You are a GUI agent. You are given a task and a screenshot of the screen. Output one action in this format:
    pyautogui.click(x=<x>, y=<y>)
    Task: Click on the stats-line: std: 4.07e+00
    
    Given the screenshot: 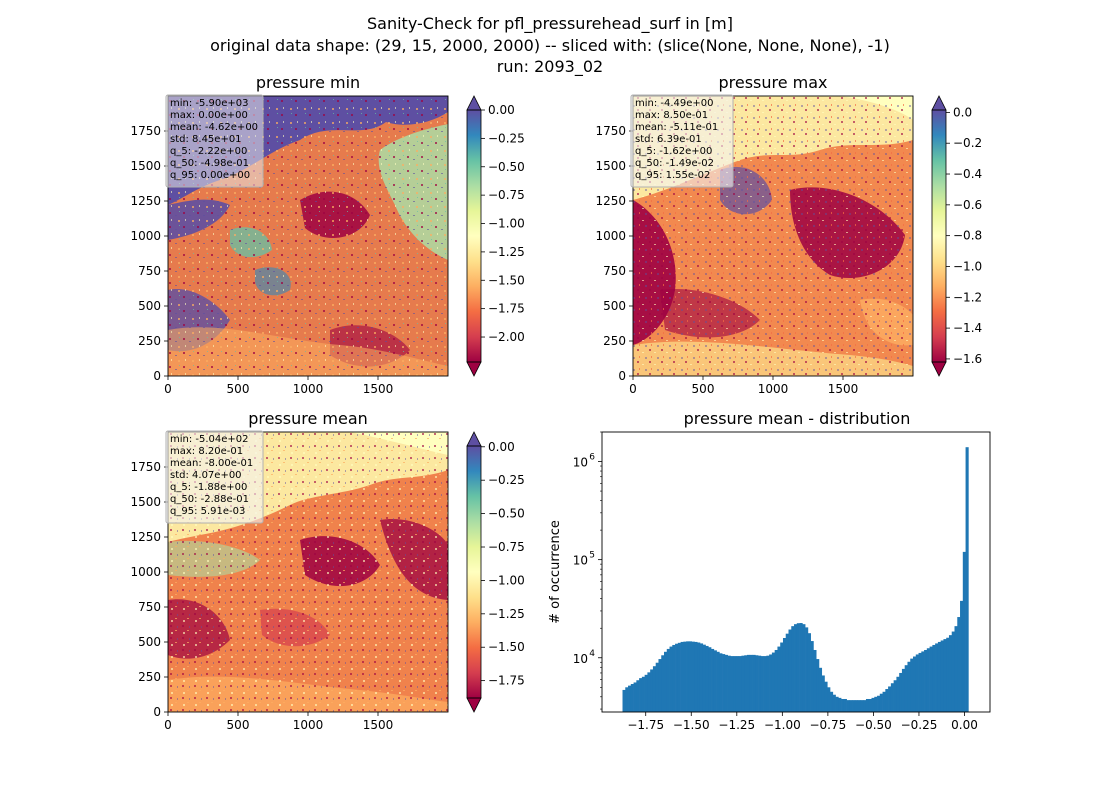 What is the action you would take?
    pyautogui.click(x=206, y=475)
    